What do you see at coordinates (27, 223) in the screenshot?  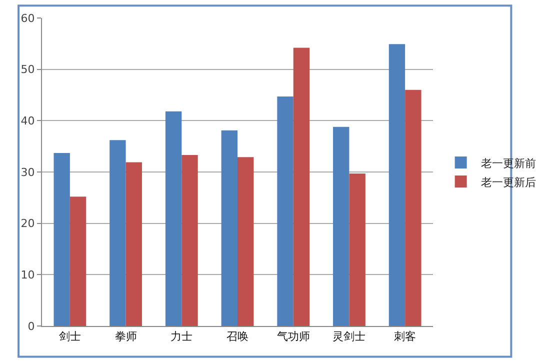 I see `y-tick-label: 20` at bounding box center [27, 223].